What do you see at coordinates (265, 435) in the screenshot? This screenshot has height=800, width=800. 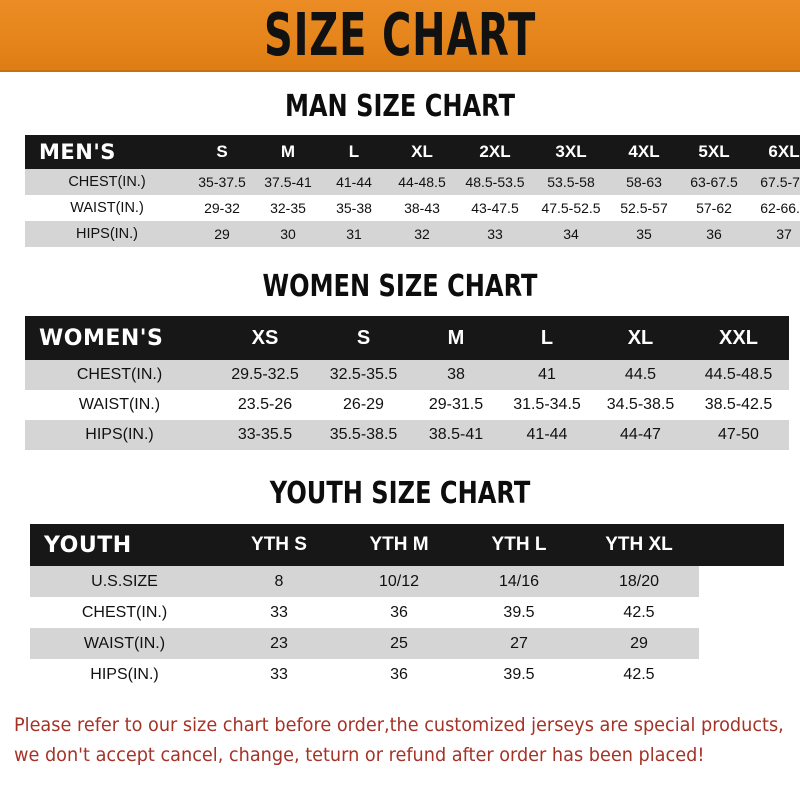 I see `women-hips-xs: 33-35.5` at bounding box center [265, 435].